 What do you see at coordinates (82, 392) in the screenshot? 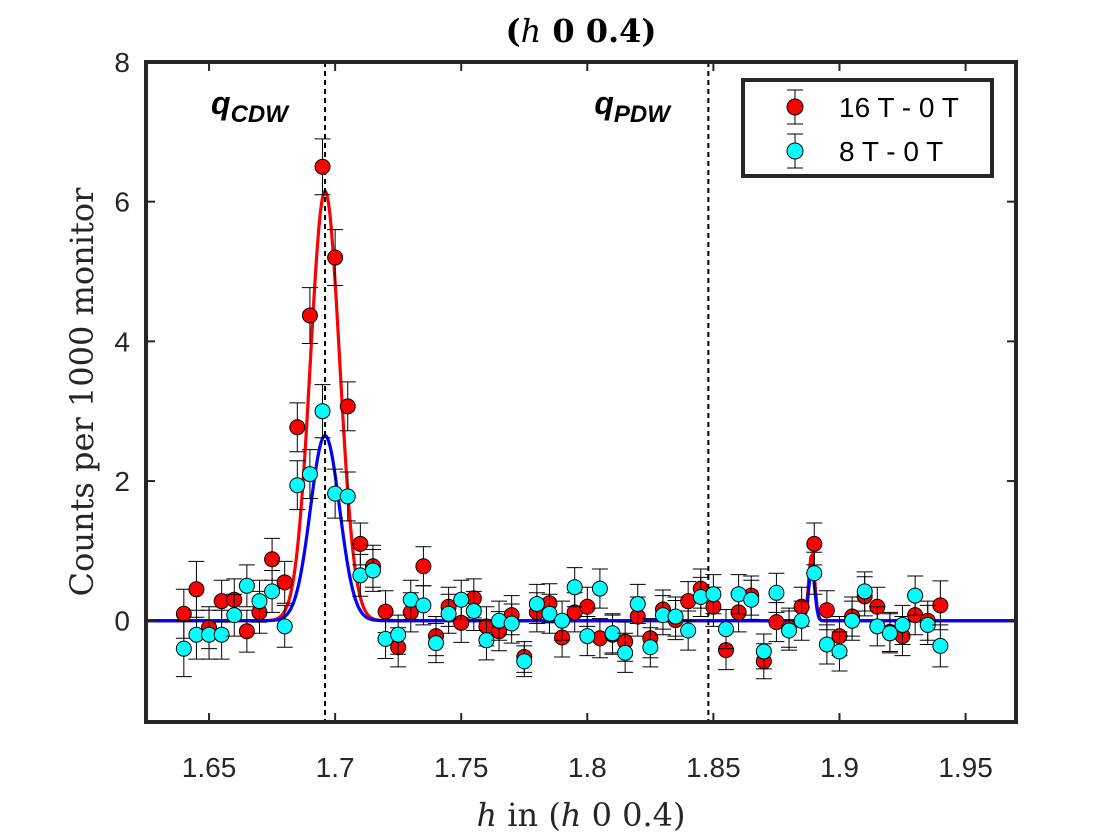
I see `y-axis-label: Counts per 1000 monitor` at bounding box center [82, 392].